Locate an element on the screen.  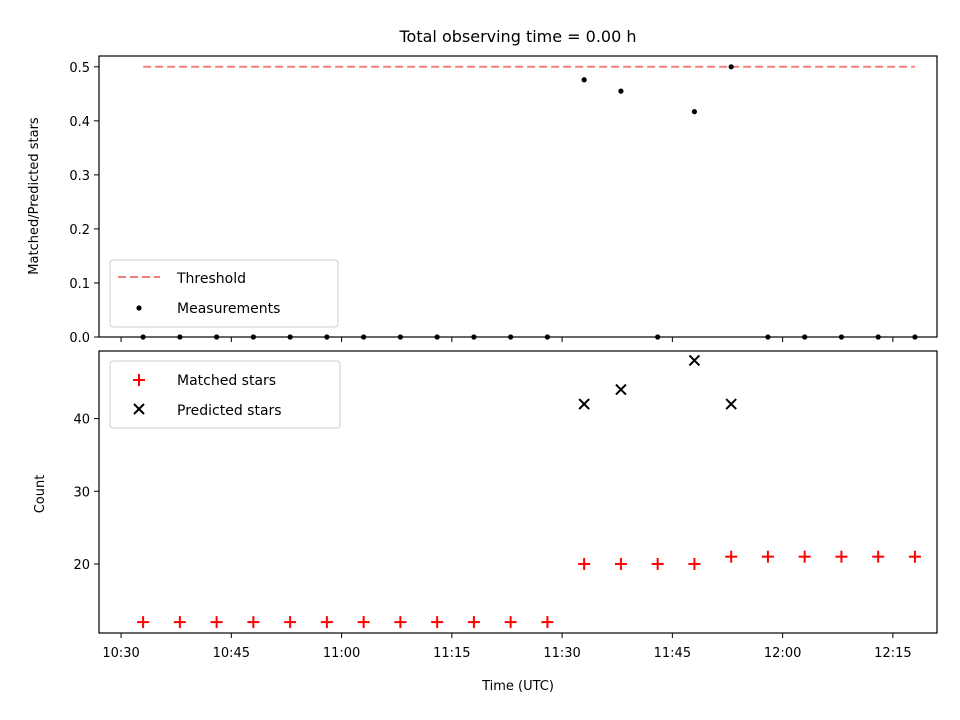
x-tick-label: 11:45 is located at coordinates (672, 653).